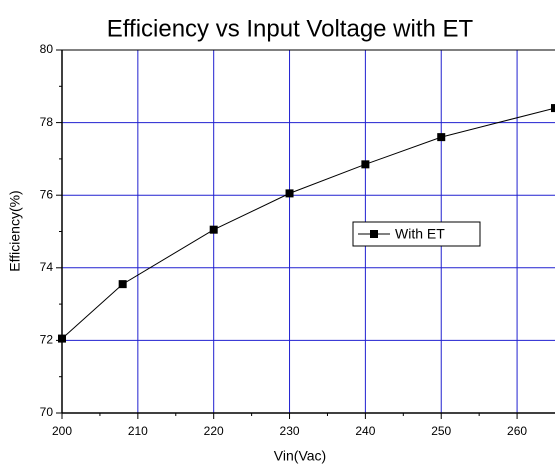 The image size is (555, 472). What do you see at coordinates (47, 122) in the screenshot?
I see `y-tick-label: 78` at bounding box center [47, 122].